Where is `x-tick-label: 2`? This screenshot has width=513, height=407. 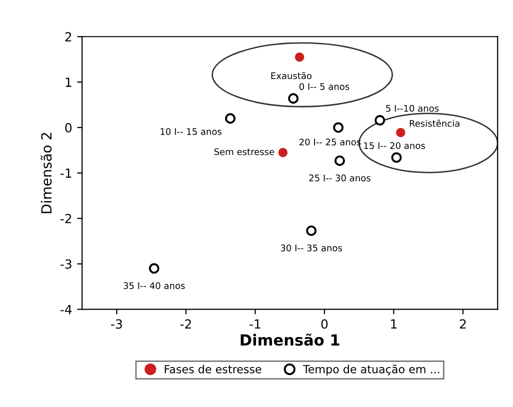
x-tick-label: 2 is located at coordinates (463, 324).